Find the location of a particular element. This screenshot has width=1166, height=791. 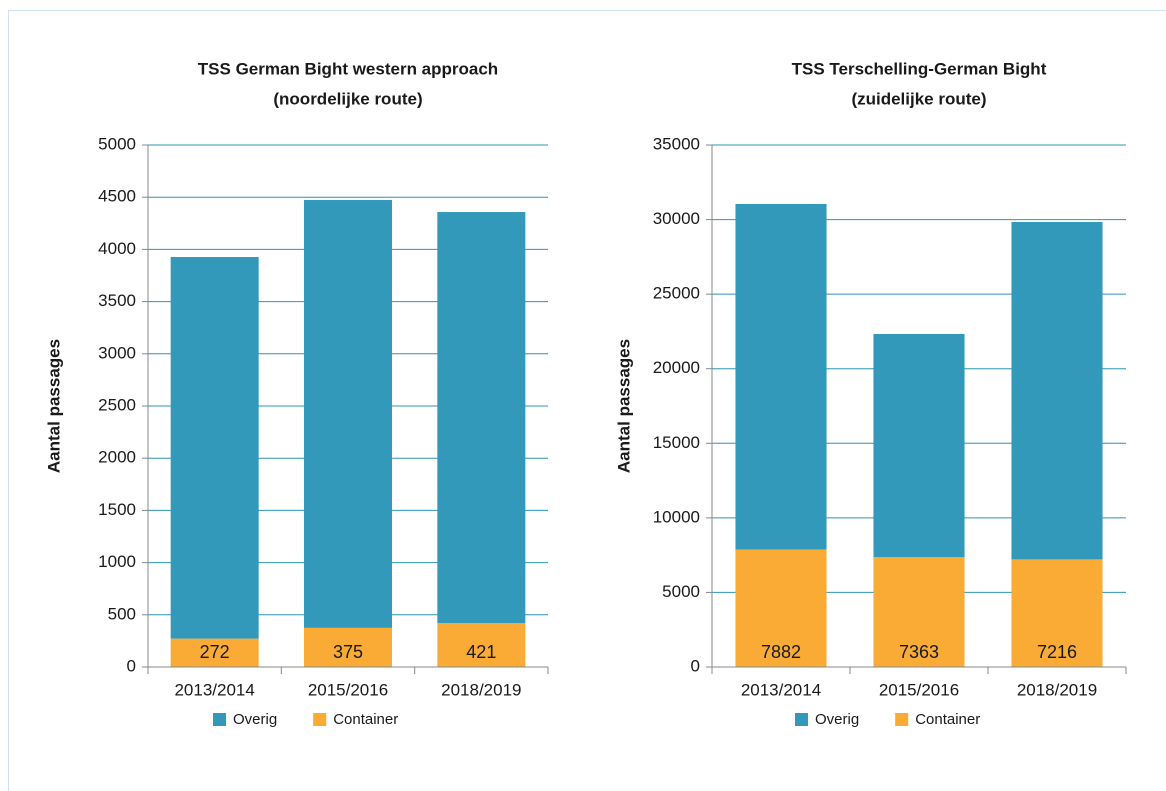

y-tick-label: 4000 is located at coordinates (117, 248).